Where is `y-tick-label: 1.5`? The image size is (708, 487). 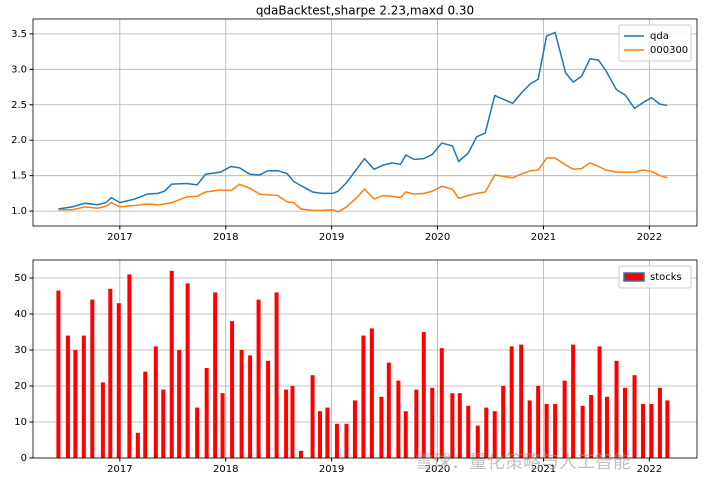 y-tick-label: 1.5 is located at coordinates (19, 176).